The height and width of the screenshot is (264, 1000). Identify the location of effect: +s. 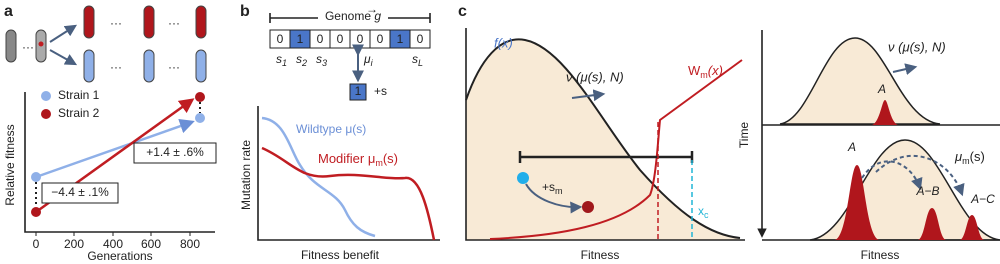
(380, 91).